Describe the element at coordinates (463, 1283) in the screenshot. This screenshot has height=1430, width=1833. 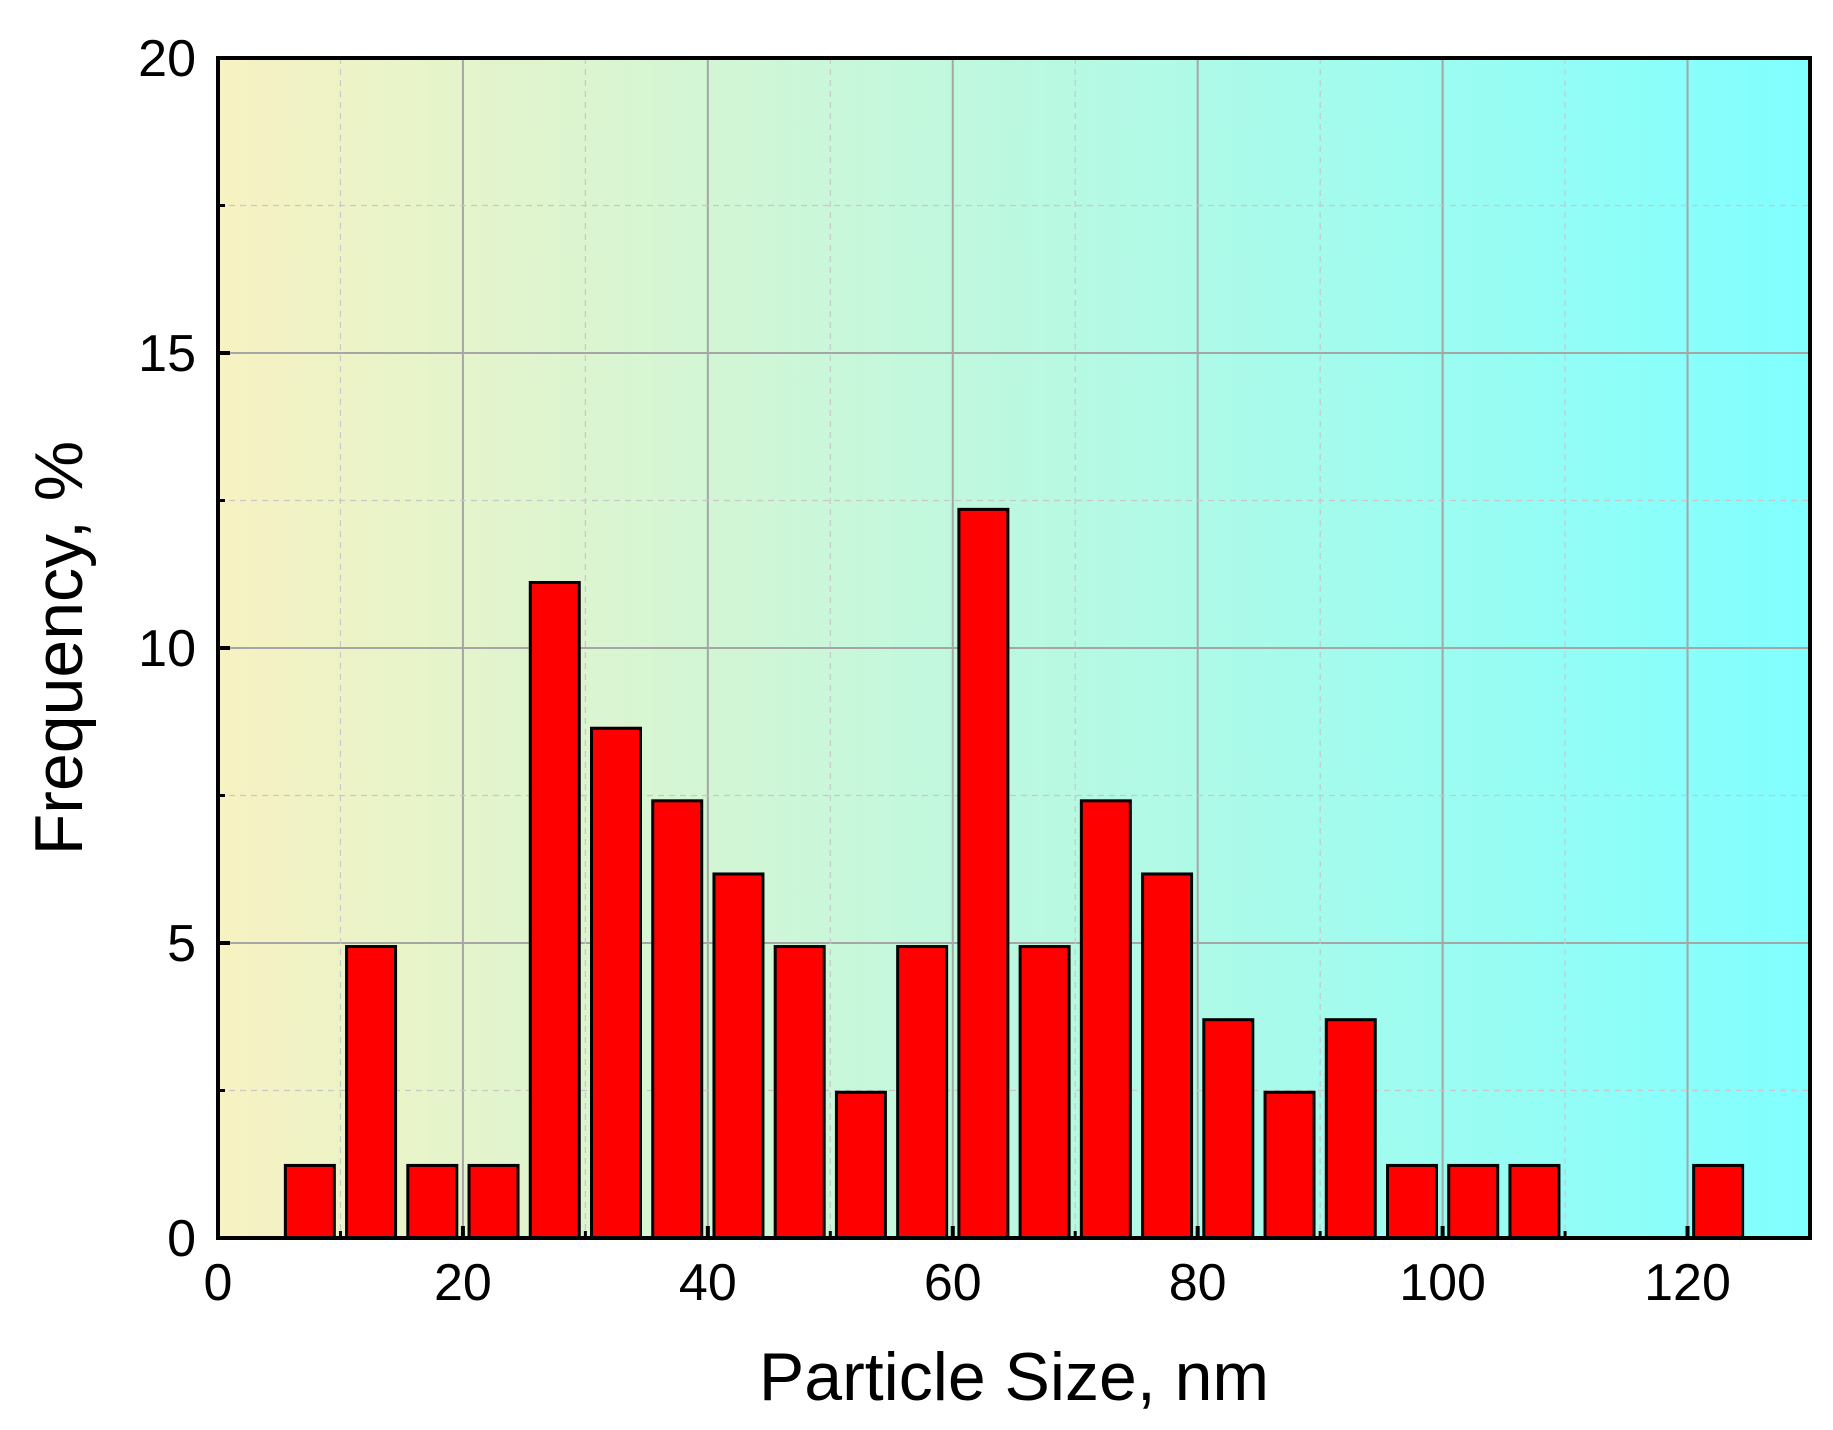
I see `x-tick-label: 20` at that location.